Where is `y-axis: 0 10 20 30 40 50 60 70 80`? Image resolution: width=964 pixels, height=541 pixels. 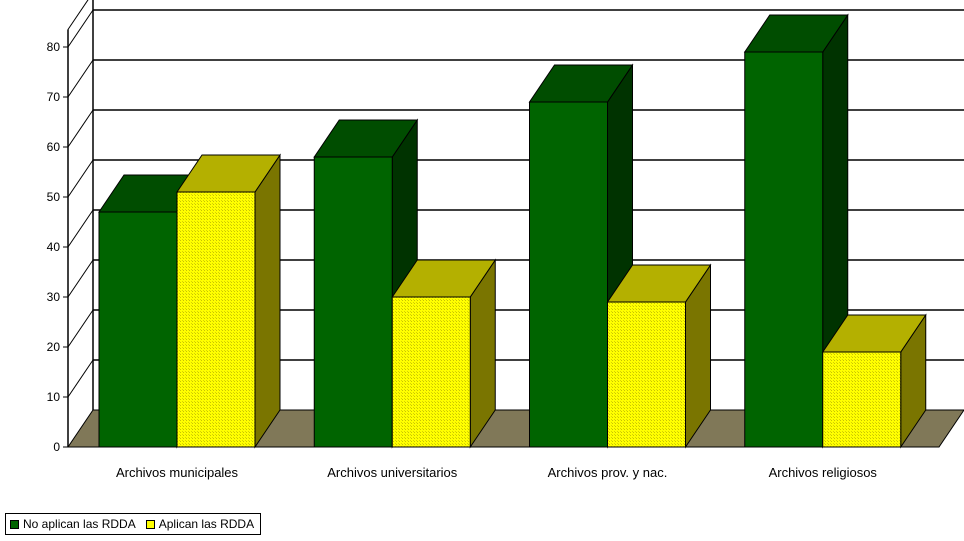 y-axis: 0 10 20 30 40 50 60 70 80 is located at coordinates (70, 227).